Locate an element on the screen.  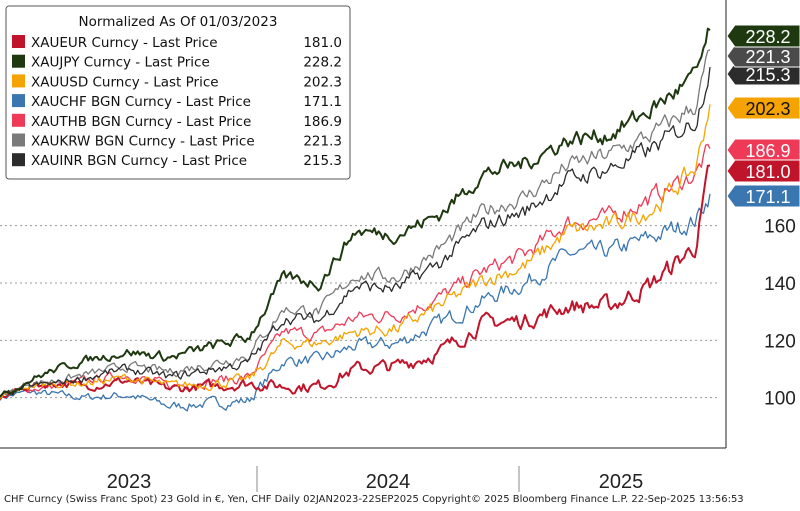
legend-value: 228.2 is located at coordinates (322, 63).